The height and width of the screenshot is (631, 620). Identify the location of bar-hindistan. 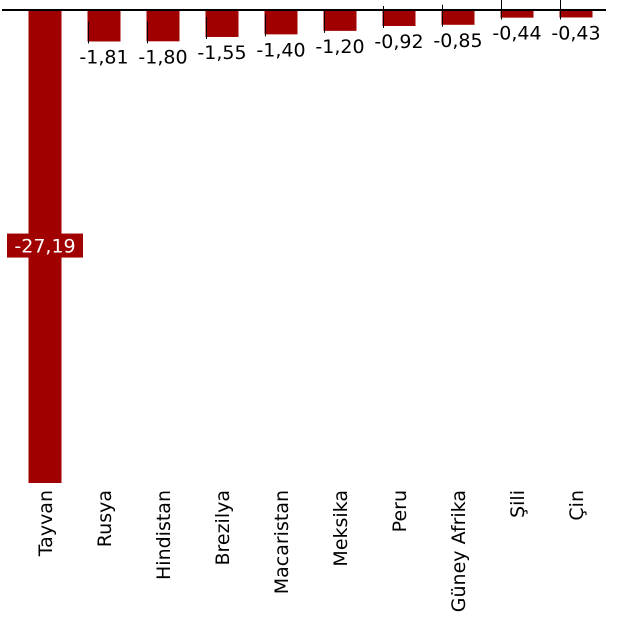
(163, 26).